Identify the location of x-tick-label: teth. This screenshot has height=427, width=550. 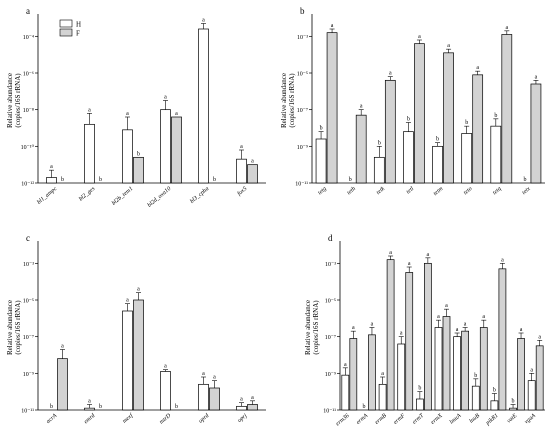
(351, 191).